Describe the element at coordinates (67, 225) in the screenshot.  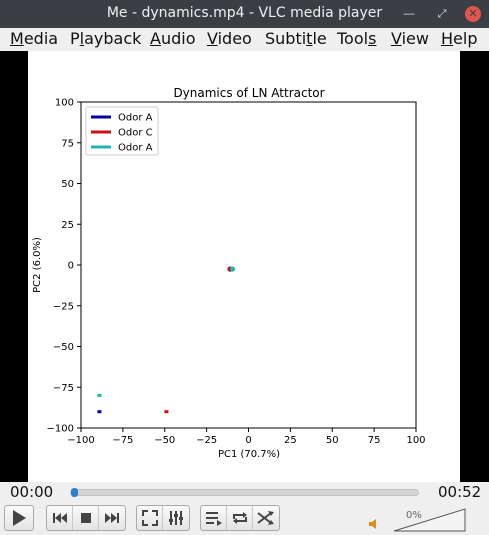
I see `y-tick-label: 25` at that location.